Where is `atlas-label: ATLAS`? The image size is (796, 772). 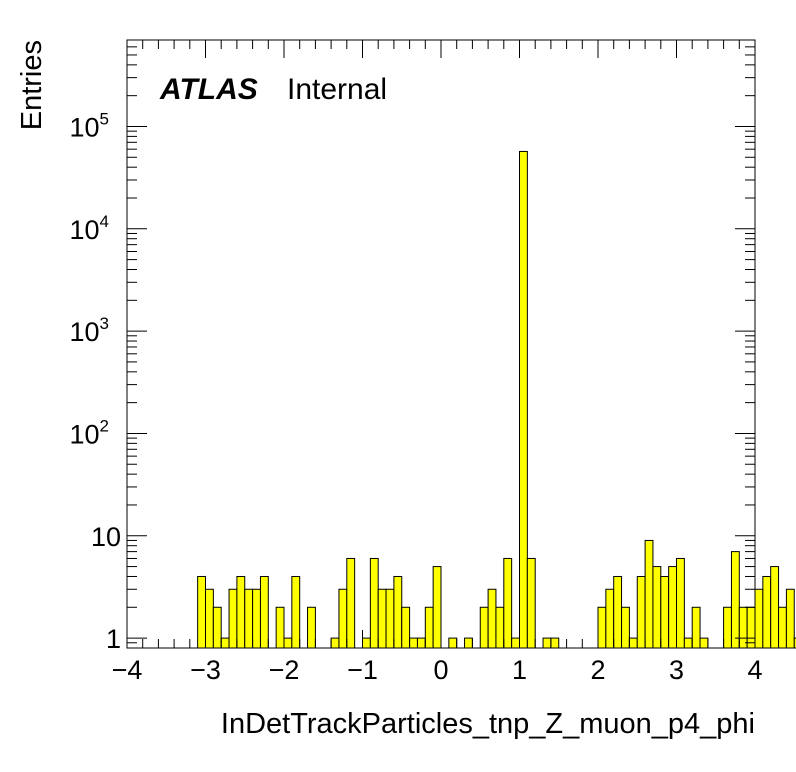
atlas-label: ATLAS is located at coordinates (208, 89).